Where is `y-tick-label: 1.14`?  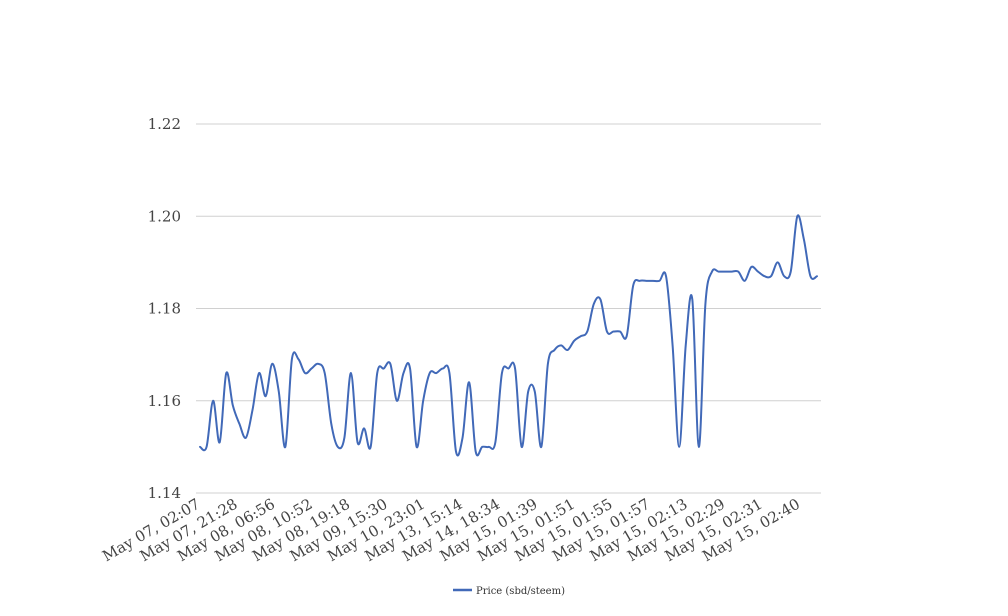 y-tick-label: 1.14 is located at coordinates (164, 493).